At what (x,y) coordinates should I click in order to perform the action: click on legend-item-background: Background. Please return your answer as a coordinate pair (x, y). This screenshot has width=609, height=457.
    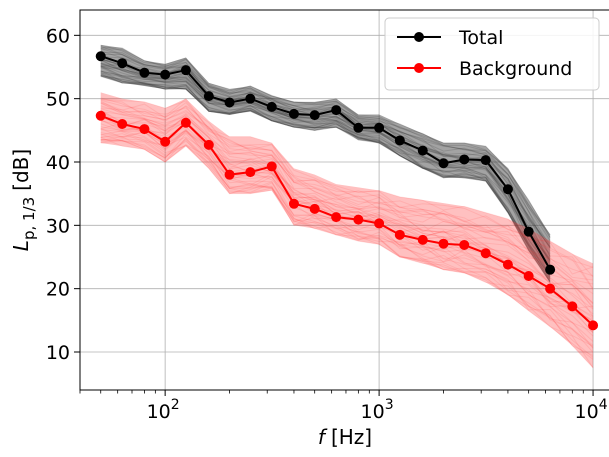
    Looking at the image, I should click on (484, 69).